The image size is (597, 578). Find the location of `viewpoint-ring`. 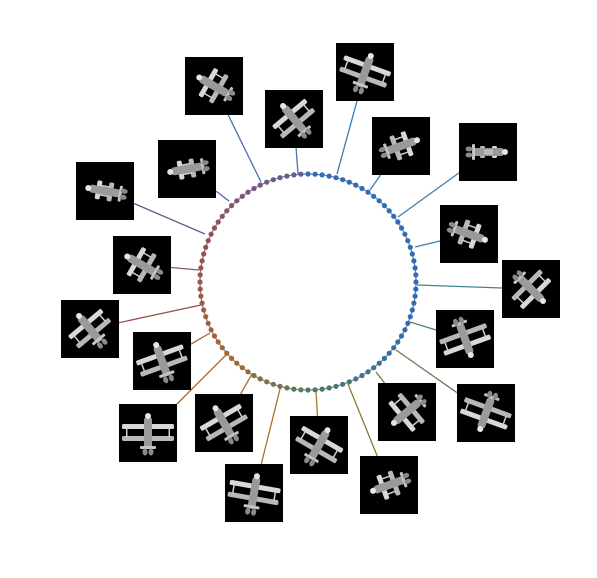

viewpoint-ring is located at coordinates (308, 282).